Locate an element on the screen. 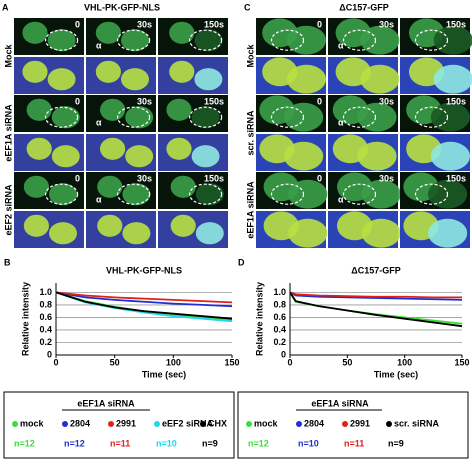 Image resolution: width=472 pixels, height=464 pixels. legend-label: scr. siRNA is located at coordinates (417, 423).